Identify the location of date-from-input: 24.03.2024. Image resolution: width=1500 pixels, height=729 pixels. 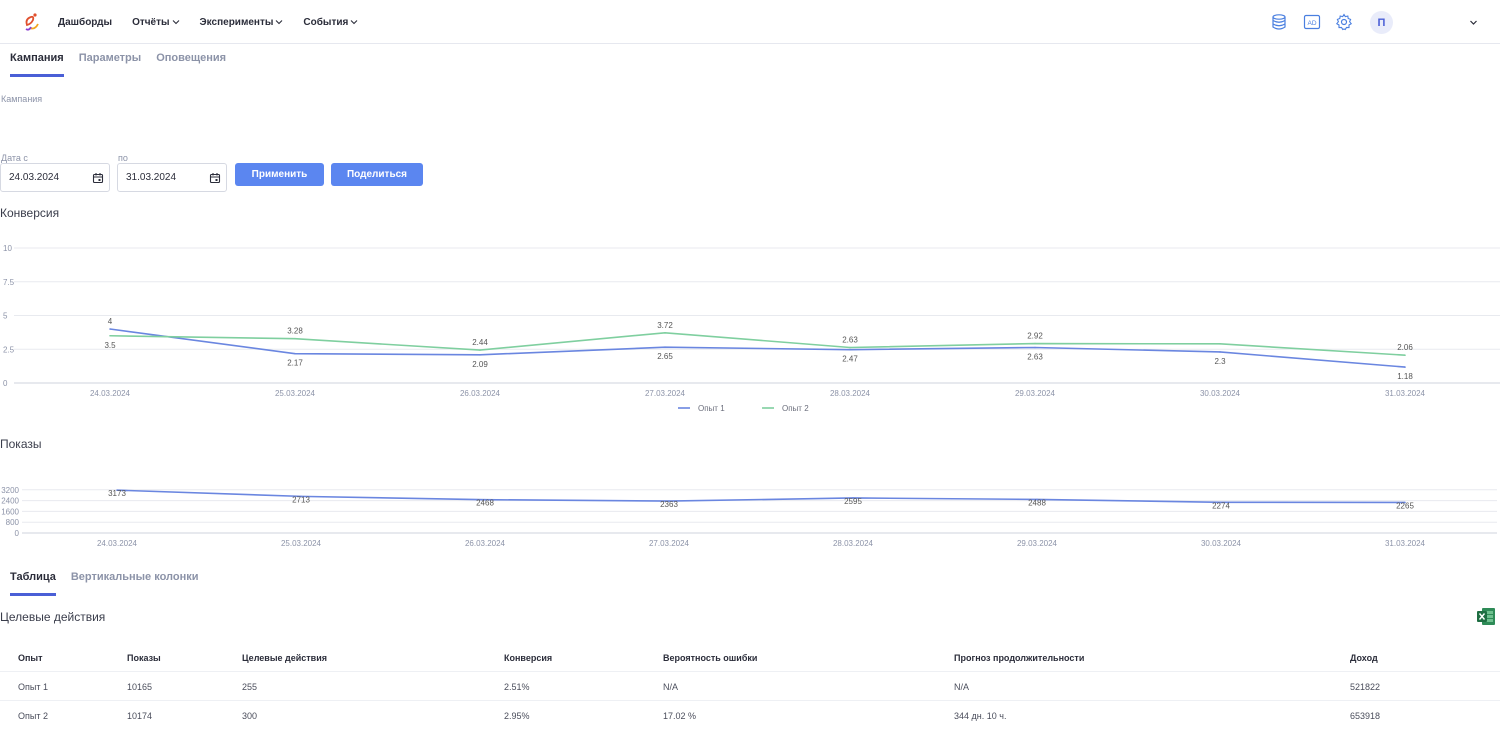
(55, 177).